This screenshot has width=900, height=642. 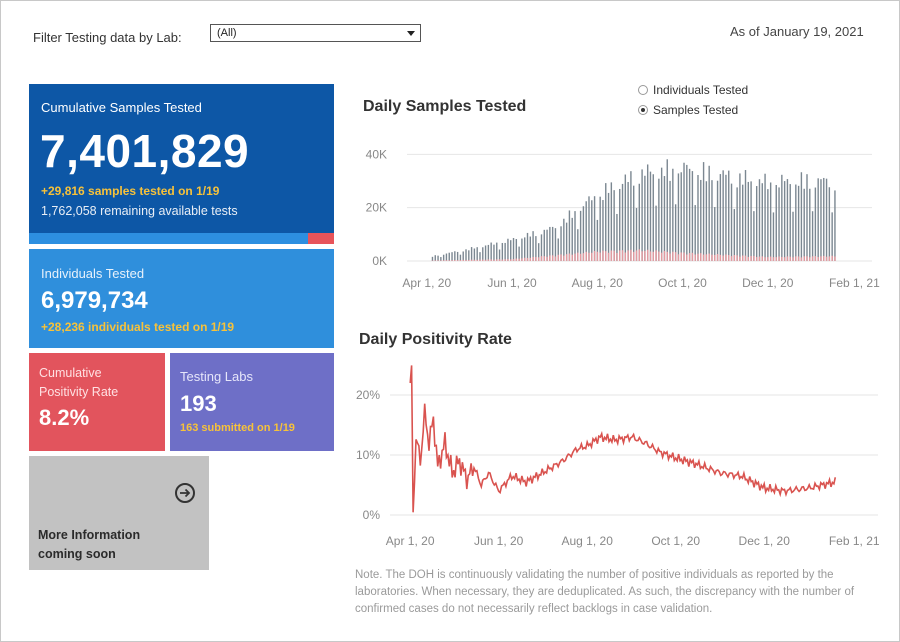 I want to click on more-information-tile: More Information coming soon, so click(x=119, y=513).